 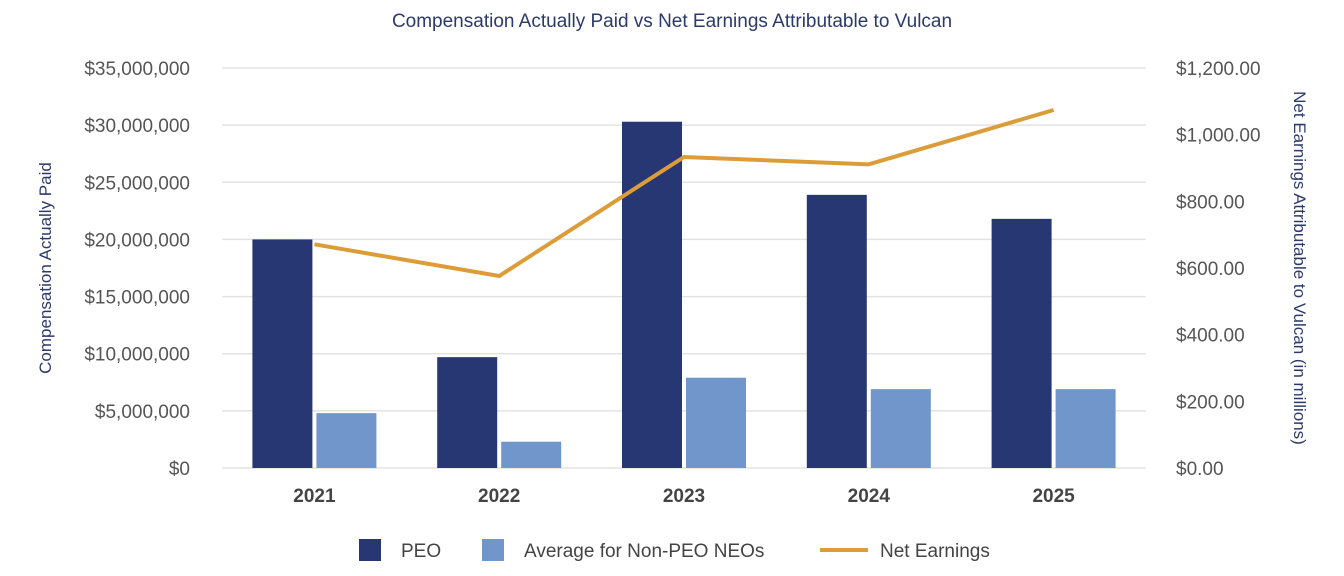 I want to click on x-tick-label: 2023, so click(x=684, y=496).